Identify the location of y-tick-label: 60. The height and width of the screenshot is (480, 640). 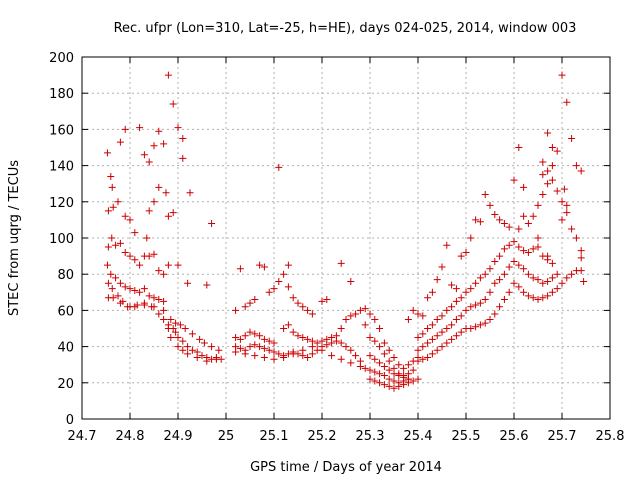
(65, 311).